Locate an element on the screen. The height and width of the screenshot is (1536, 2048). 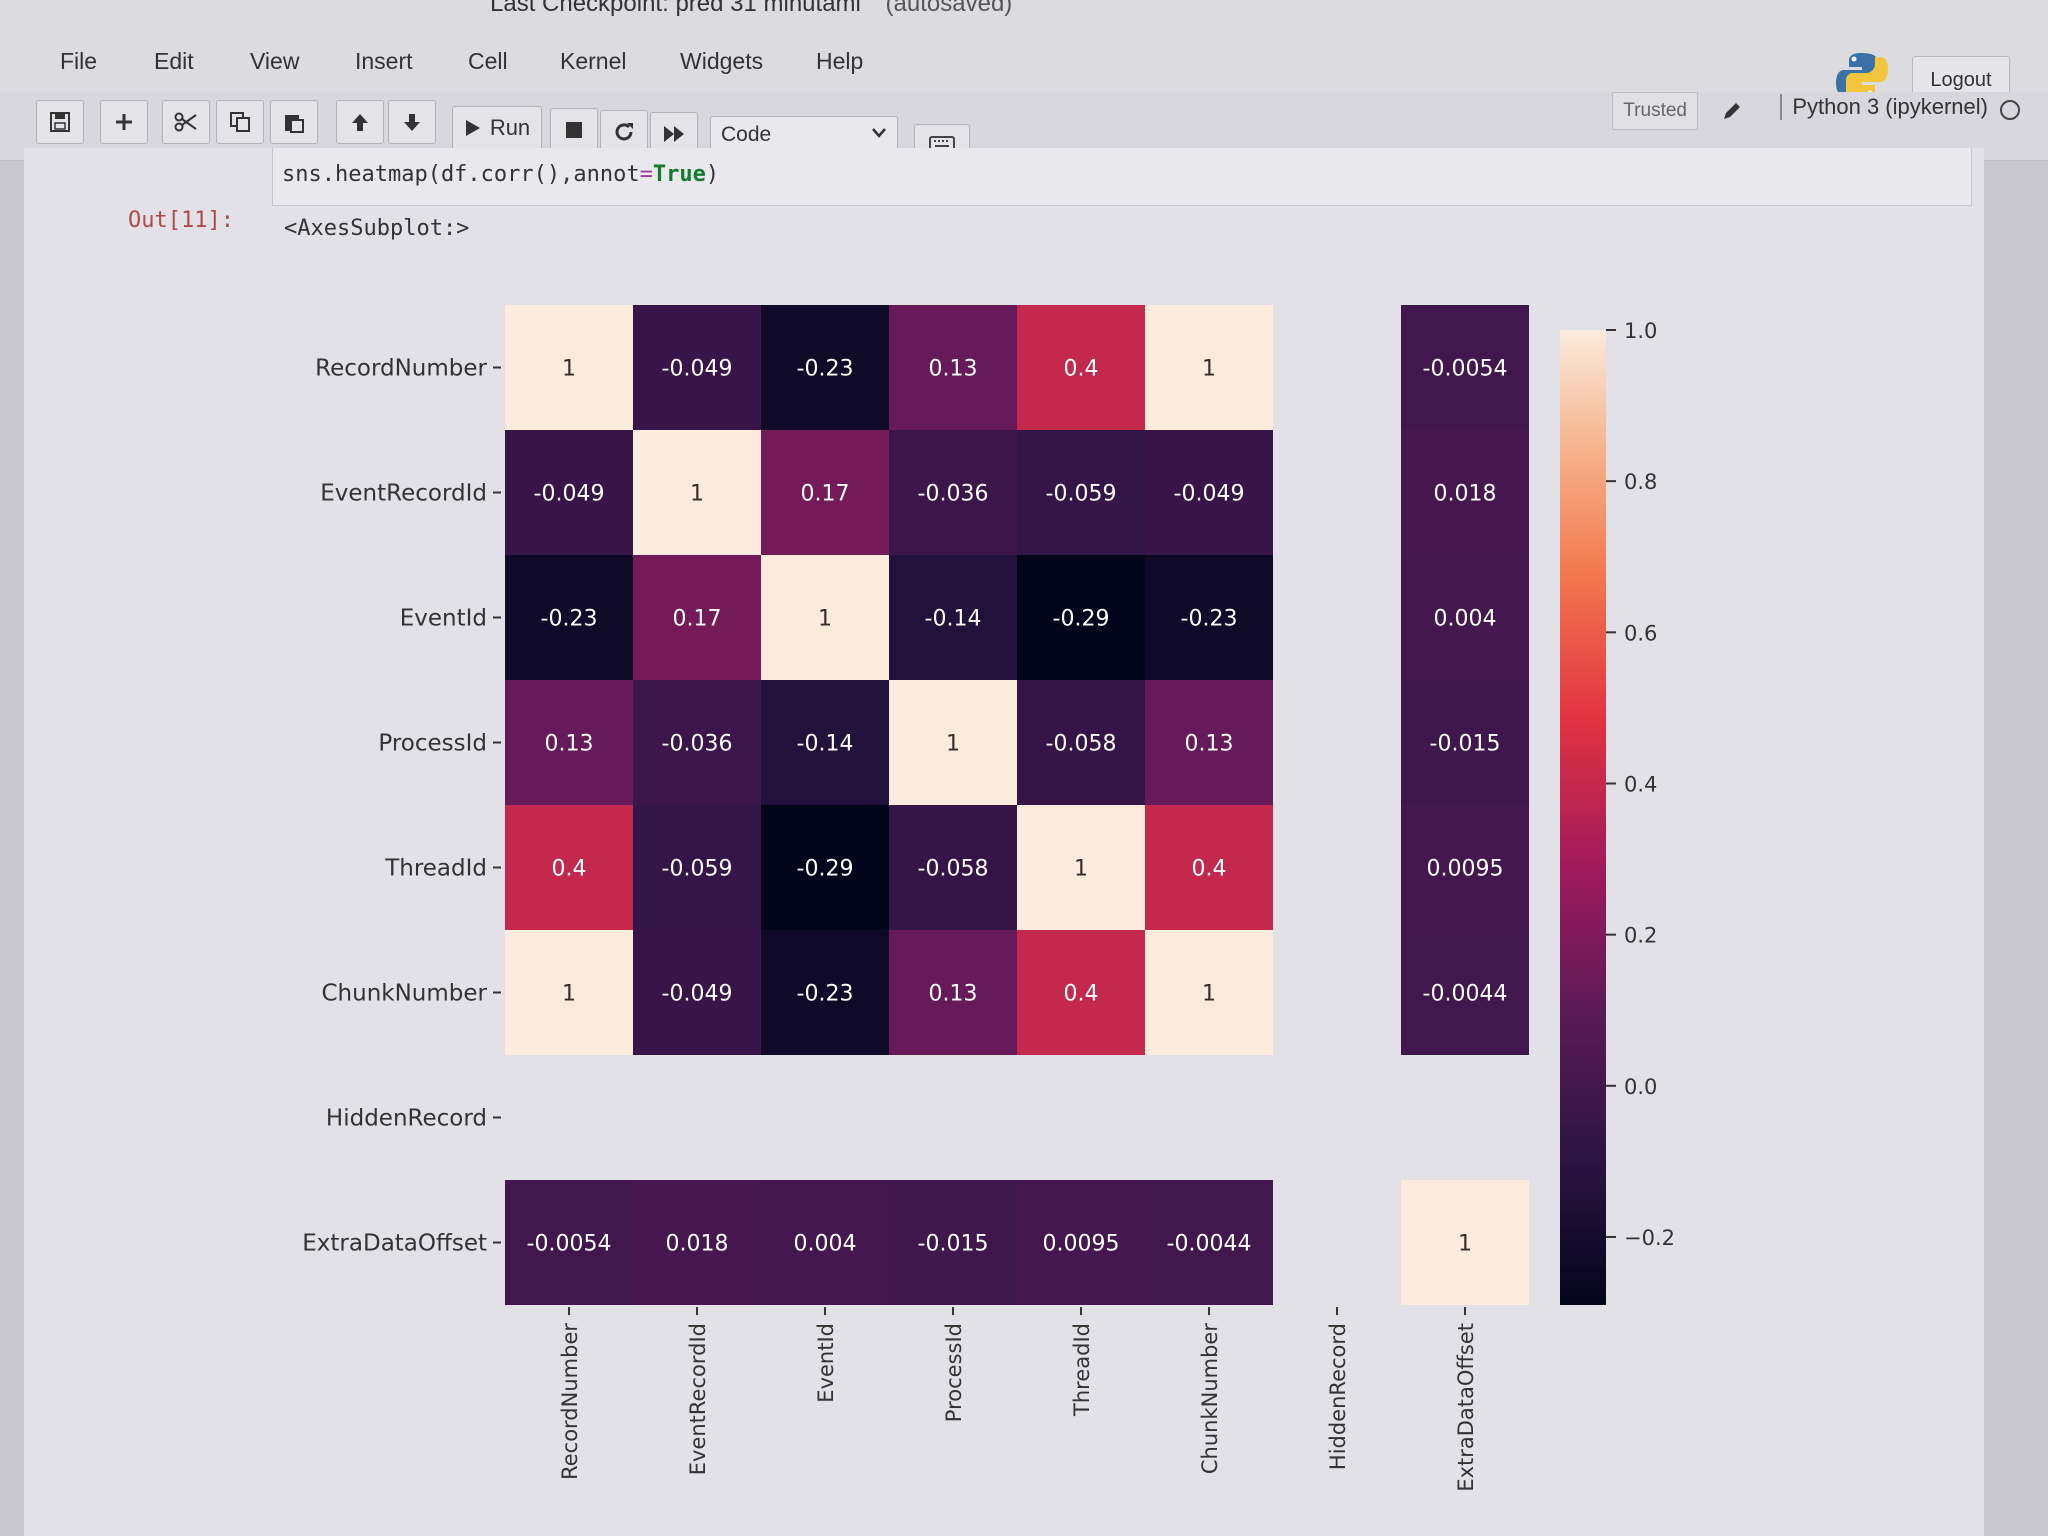
copy-icon is located at coordinates (240, 122).